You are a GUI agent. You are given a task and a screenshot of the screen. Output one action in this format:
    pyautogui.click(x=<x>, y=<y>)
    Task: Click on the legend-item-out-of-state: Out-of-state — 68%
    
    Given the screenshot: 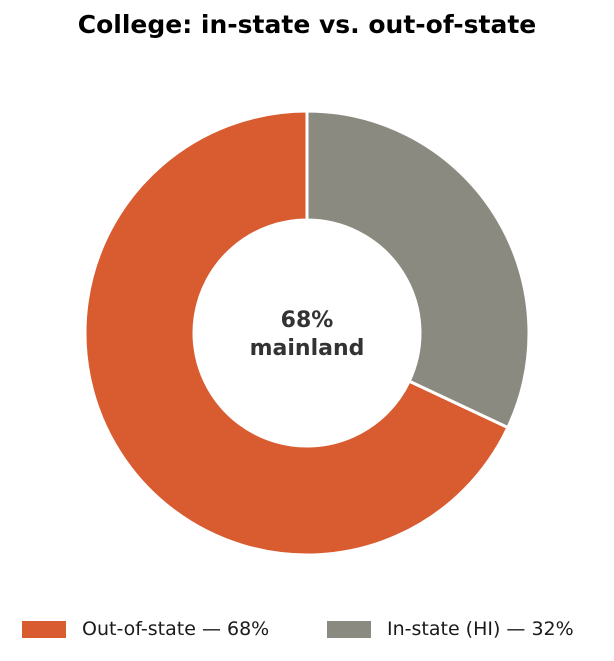 What is the action you would take?
    pyautogui.click(x=145, y=629)
    